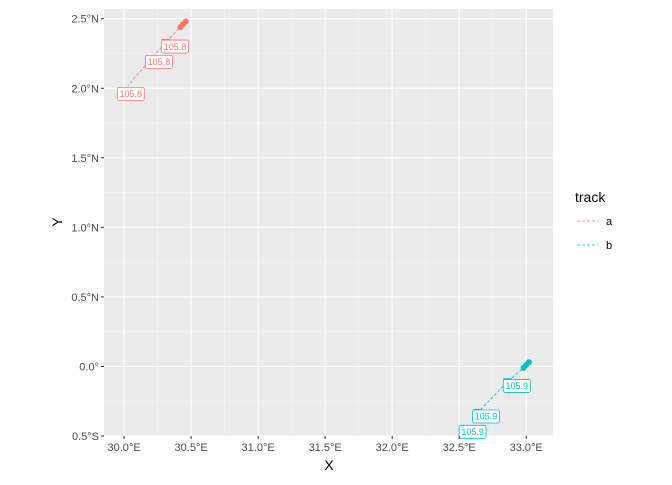 The width and height of the screenshot is (672, 485). What do you see at coordinates (590, 197) in the screenshot?
I see `legend-title: track` at bounding box center [590, 197].